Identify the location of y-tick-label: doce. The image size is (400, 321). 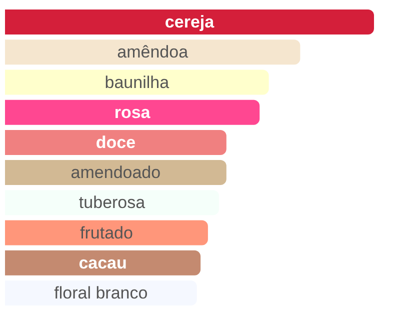
(116, 142).